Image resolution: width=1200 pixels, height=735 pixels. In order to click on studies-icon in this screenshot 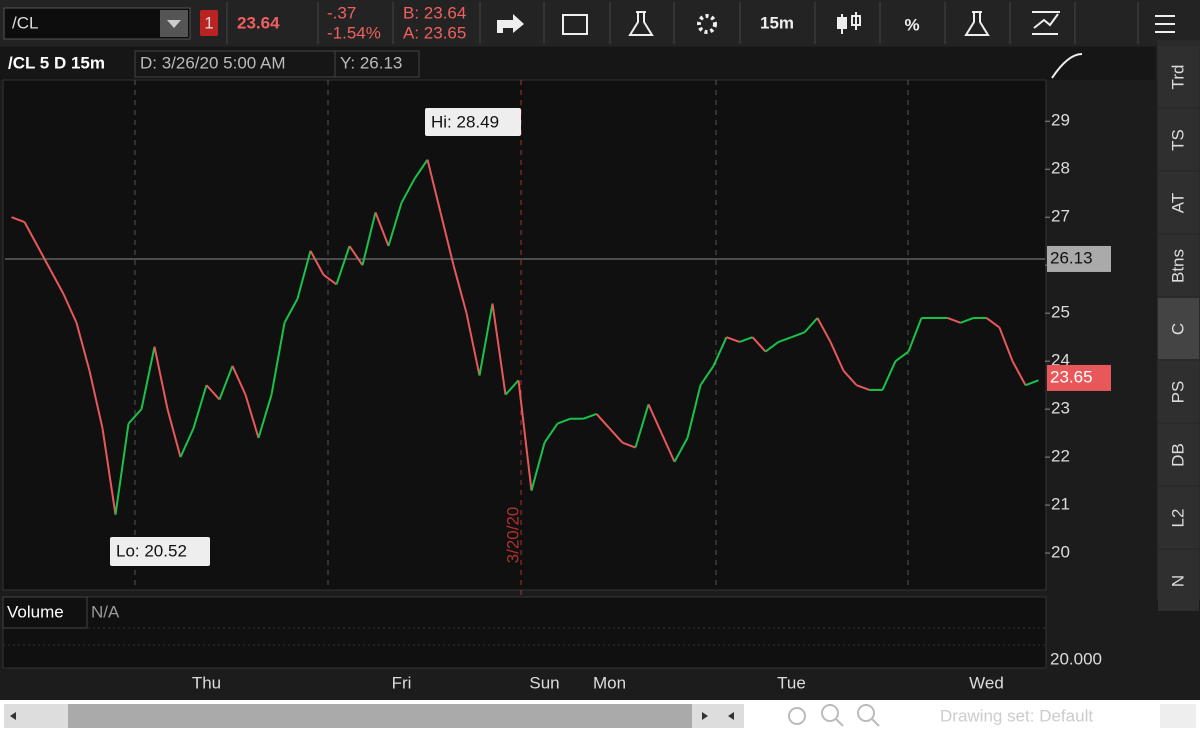, I will do `click(641, 23)`.